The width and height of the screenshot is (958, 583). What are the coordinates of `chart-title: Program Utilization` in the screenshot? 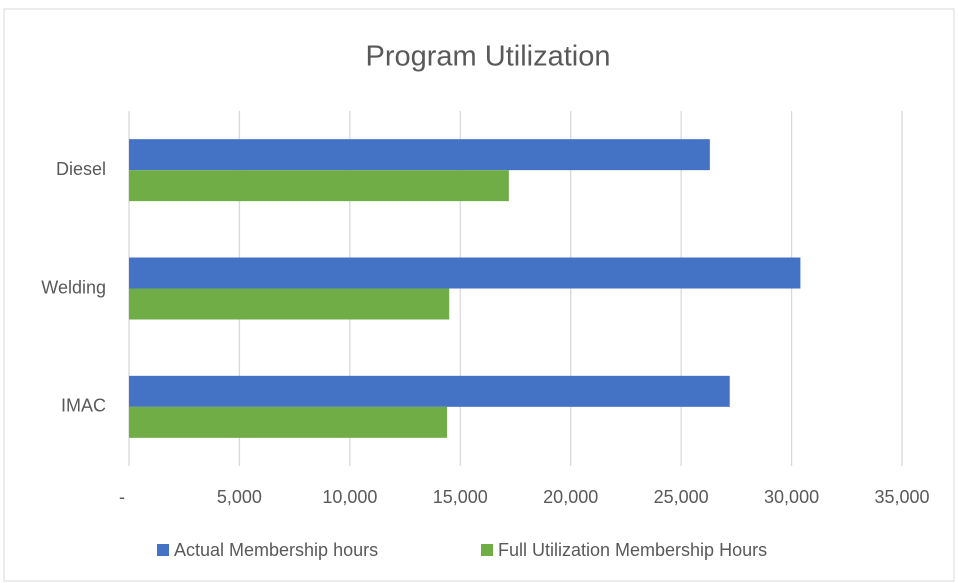 It's located at (488, 57).